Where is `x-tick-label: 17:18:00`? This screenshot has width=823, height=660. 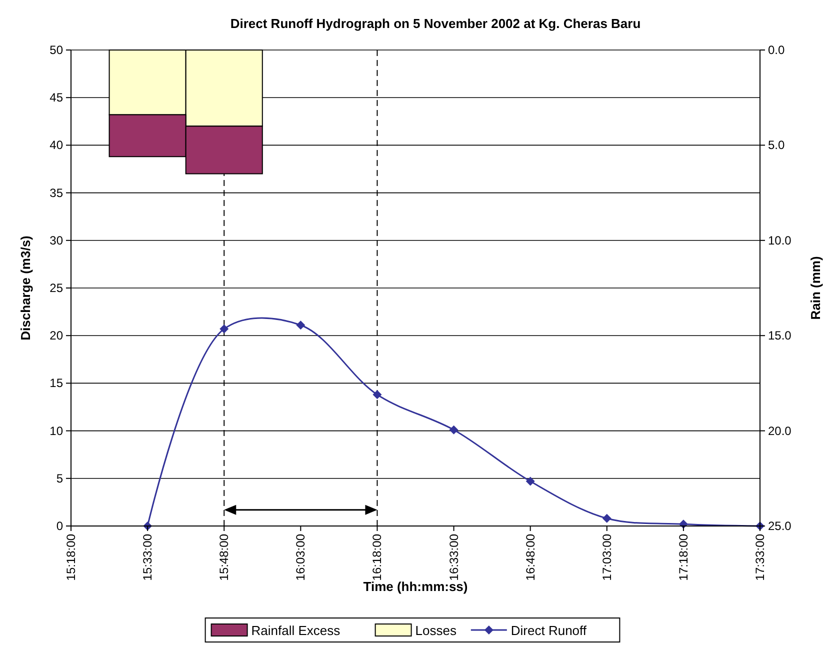 x-tick-label: 17:18:00 is located at coordinates (683, 557).